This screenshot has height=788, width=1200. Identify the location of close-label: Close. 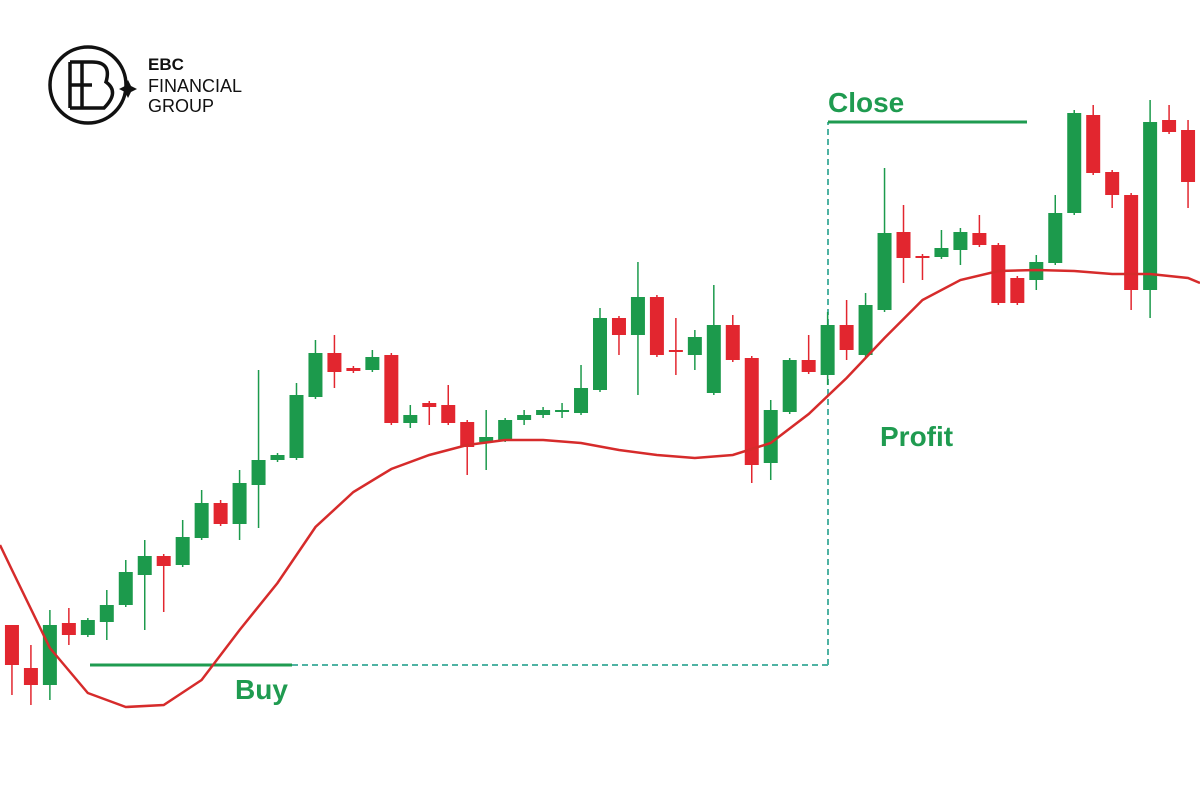
(866, 102).